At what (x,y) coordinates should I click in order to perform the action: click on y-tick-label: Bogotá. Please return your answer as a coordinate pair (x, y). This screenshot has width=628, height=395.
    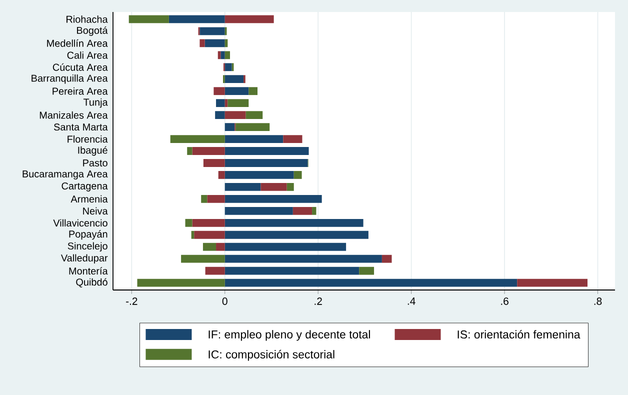
    Looking at the image, I should click on (92, 31).